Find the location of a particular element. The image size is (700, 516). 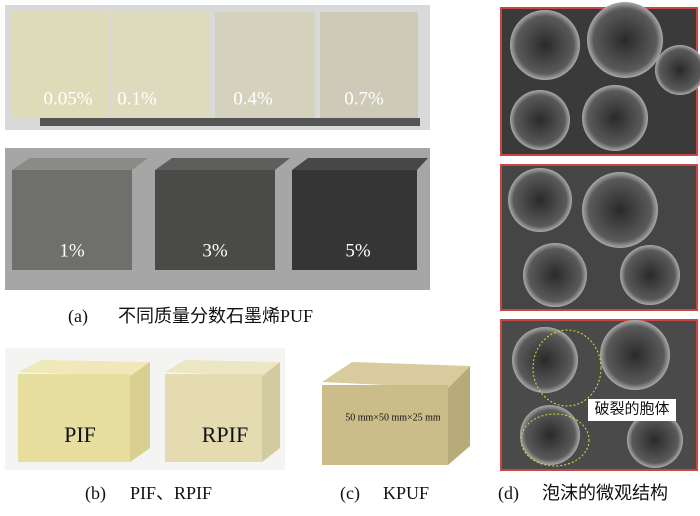

label: 5% is located at coordinates (358, 250).